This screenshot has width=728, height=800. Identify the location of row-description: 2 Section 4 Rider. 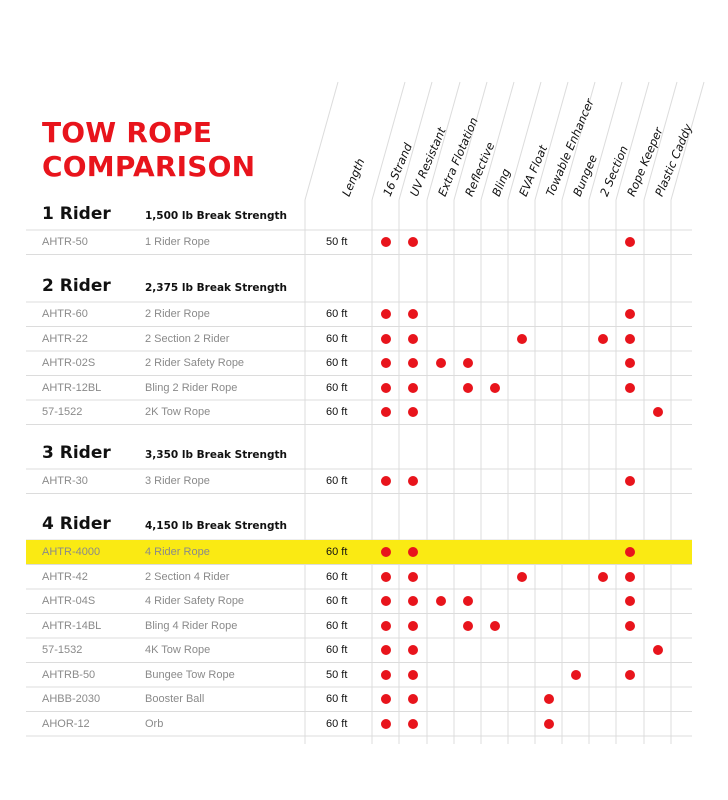
(187, 576).